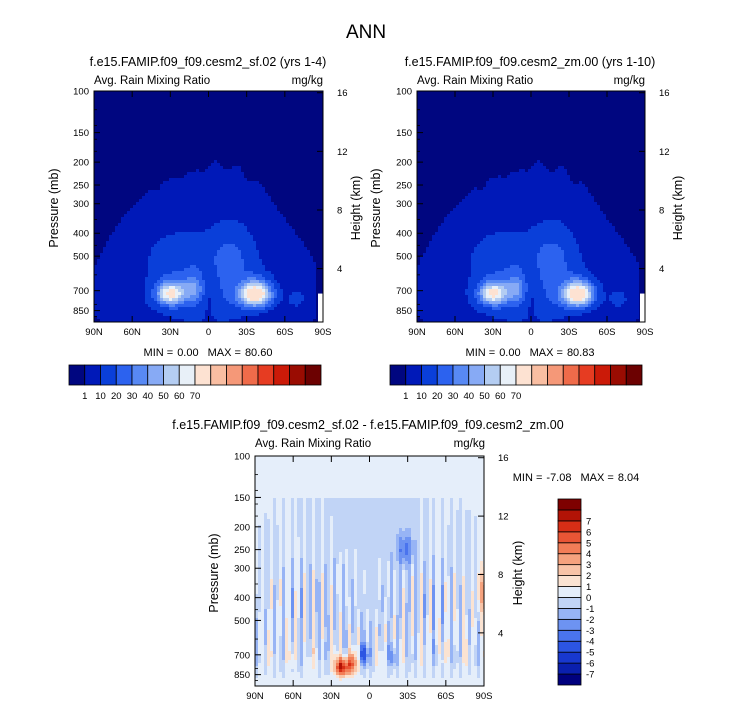 Image resolution: width=733 pixels, height=717 pixels. Describe the element at coordinates (445, 696) in the screenshot. I see `panel-diff-x-tick-label: 60S` at that location.